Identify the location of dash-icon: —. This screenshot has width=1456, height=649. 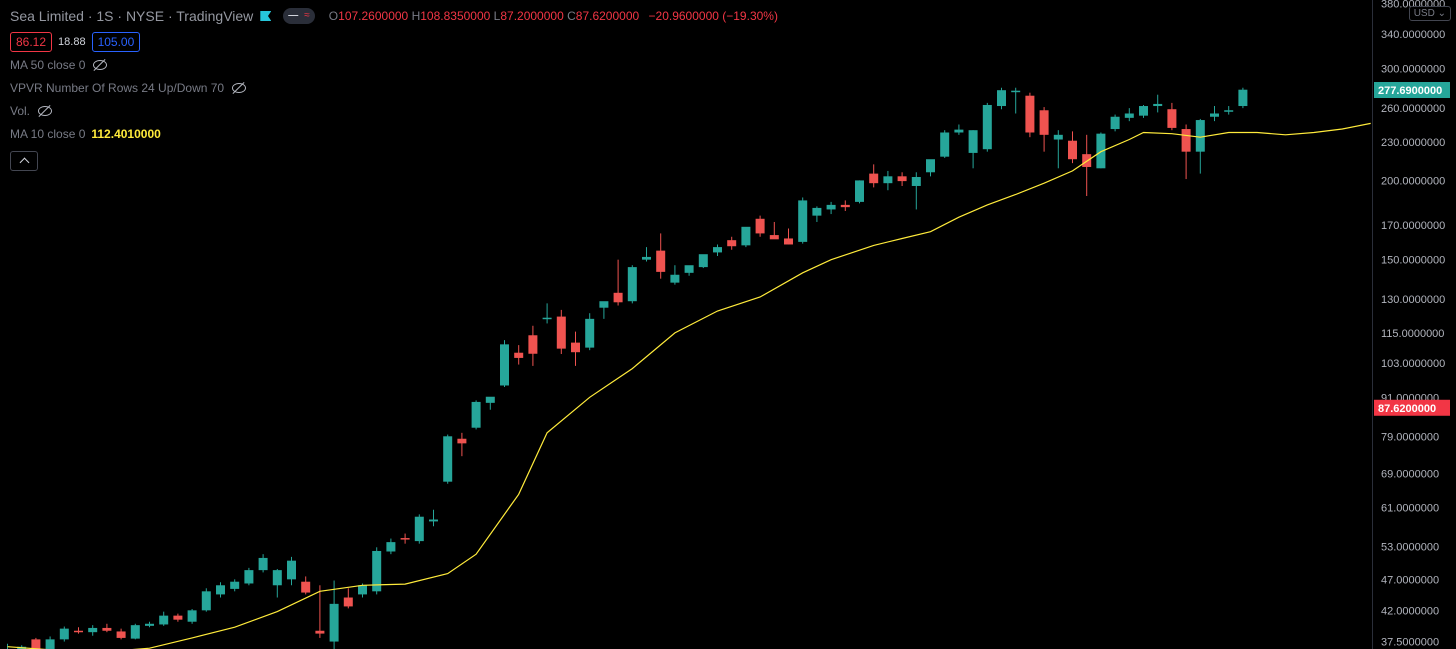
(293, 15).